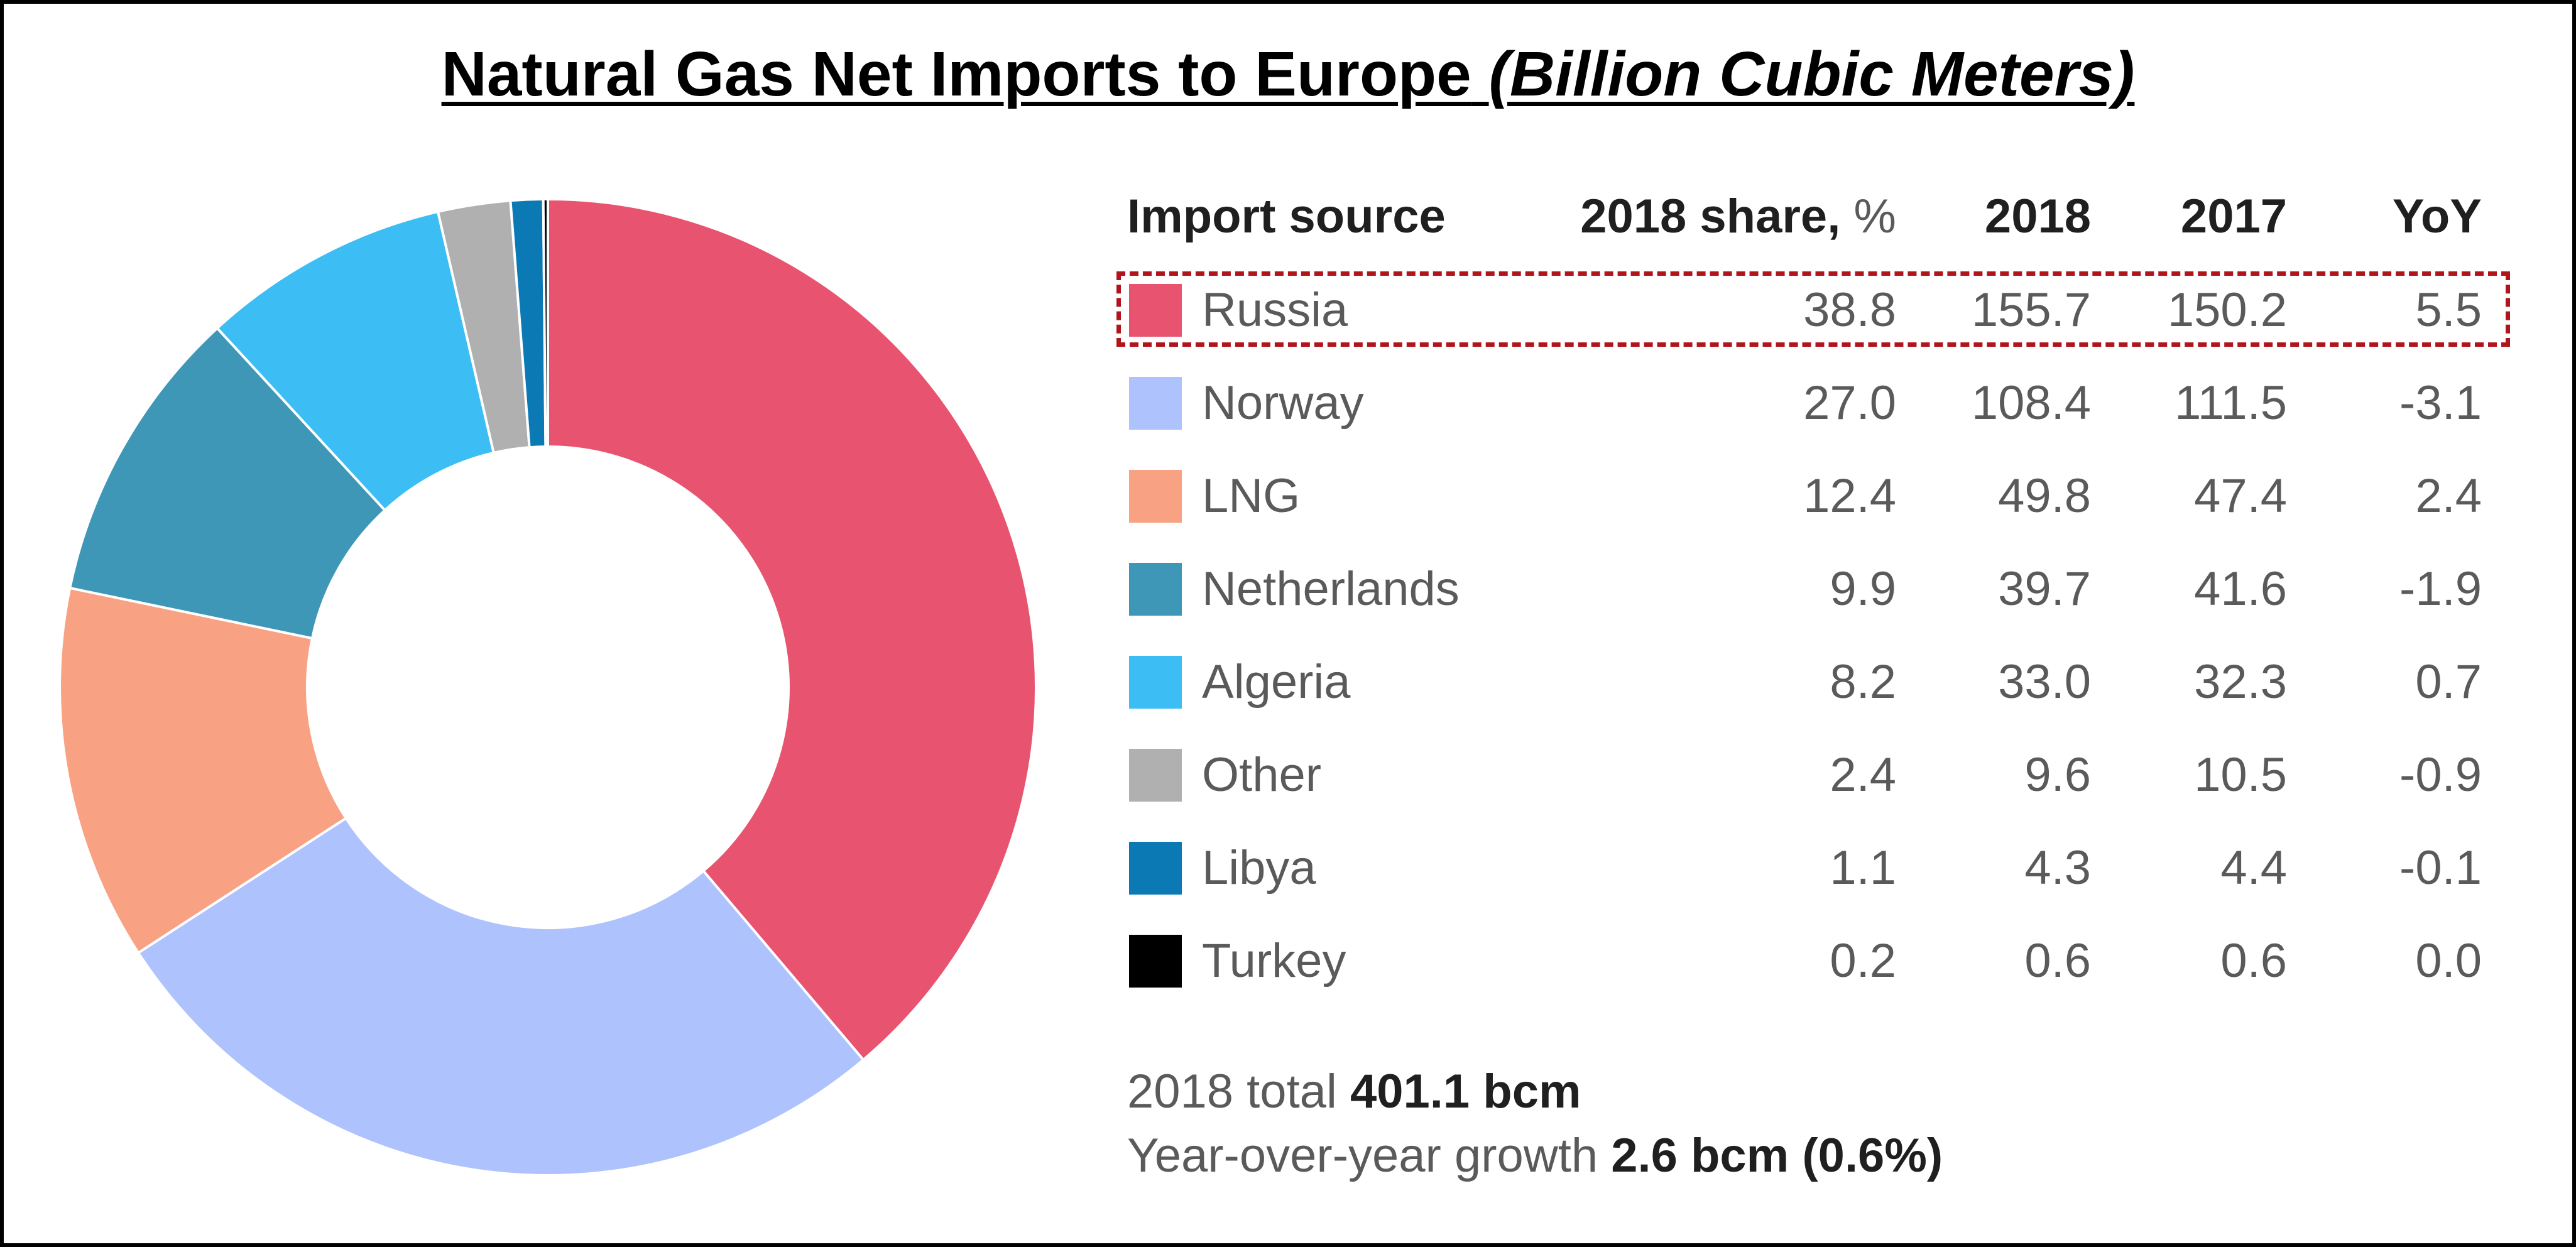 The width and height of the screenshot is (2576, 1247). Describe the element at coordinates (2240, 589) in the screenshot. I see `row-2017: 41.6` at that location.